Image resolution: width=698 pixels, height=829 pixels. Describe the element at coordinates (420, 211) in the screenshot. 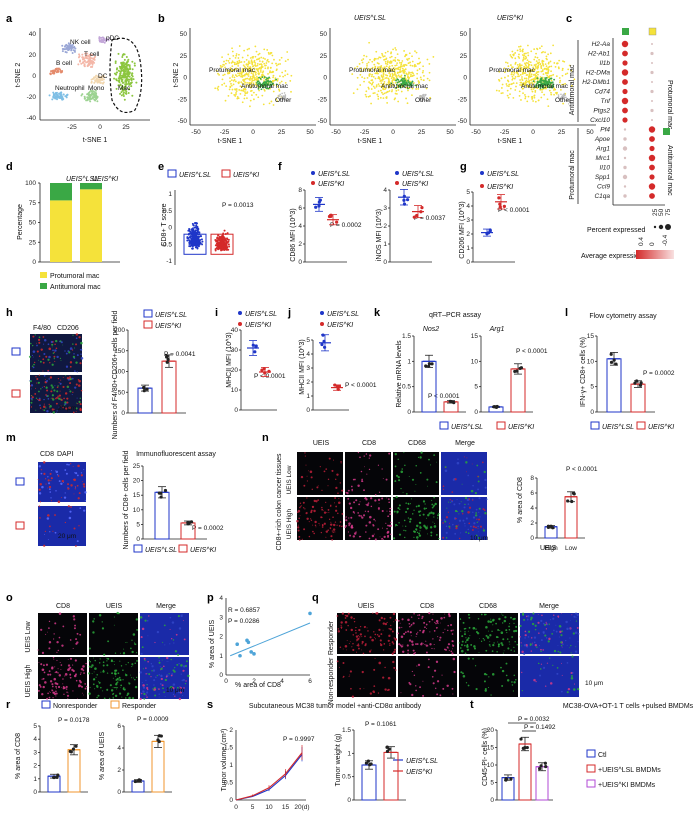

I see `f-inos-point` at that location.